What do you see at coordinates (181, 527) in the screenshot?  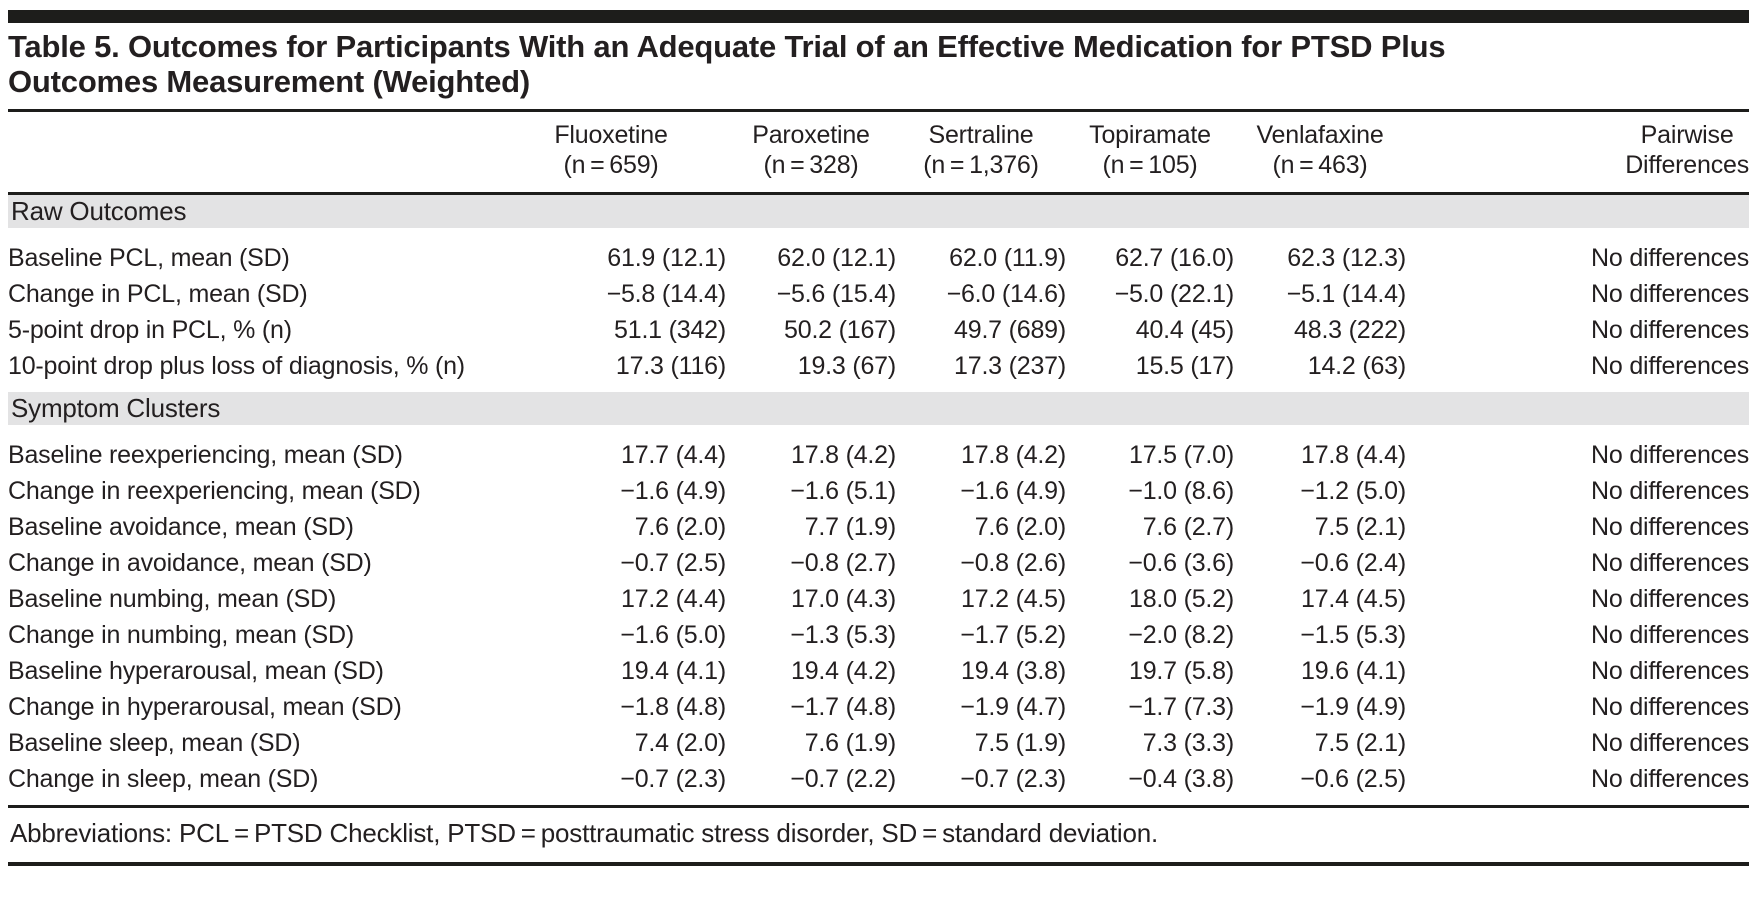 I see `row-label: Baseline avoidance, mean (SD)` at bounding box center [181, 527].